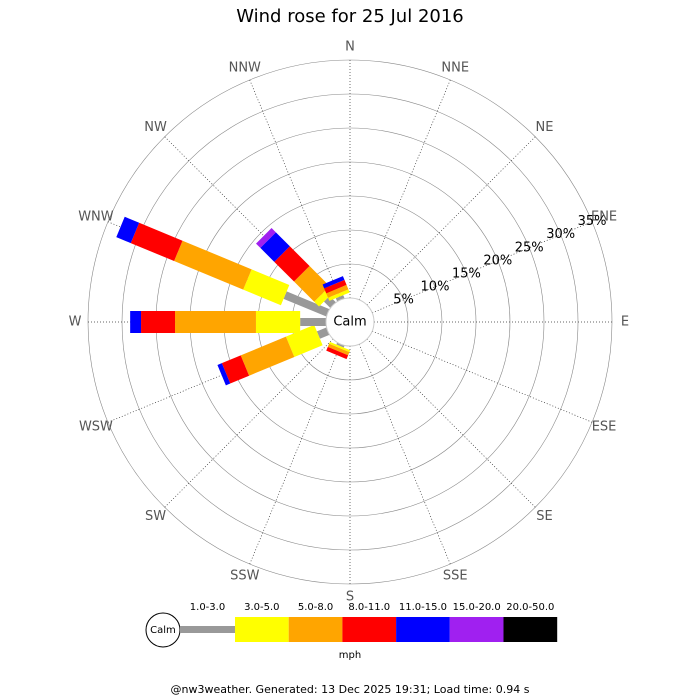 This screenshot has height=700, width=700. I want to click on legend-label: 15.0-20.0, so click(477, 607).